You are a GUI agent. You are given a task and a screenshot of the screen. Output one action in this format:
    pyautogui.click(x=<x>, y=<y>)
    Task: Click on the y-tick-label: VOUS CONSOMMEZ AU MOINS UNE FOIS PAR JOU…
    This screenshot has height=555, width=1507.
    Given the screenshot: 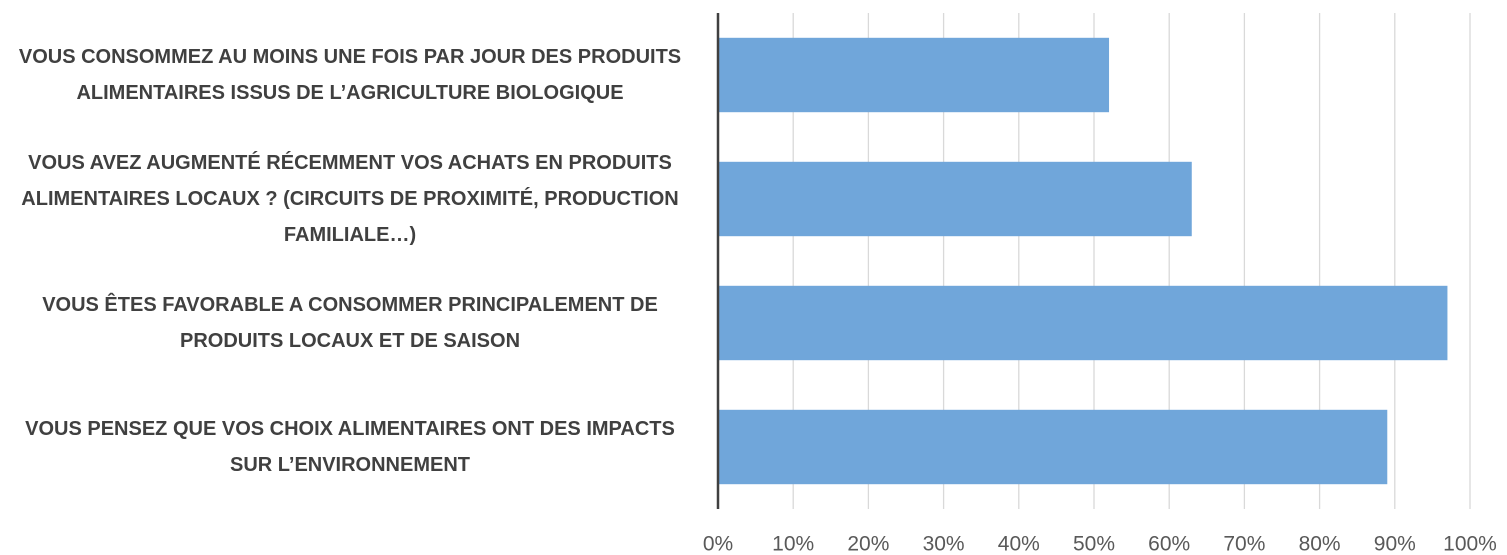 What is the action you would take?
    pyautogui.click(x=350, y=75)
    